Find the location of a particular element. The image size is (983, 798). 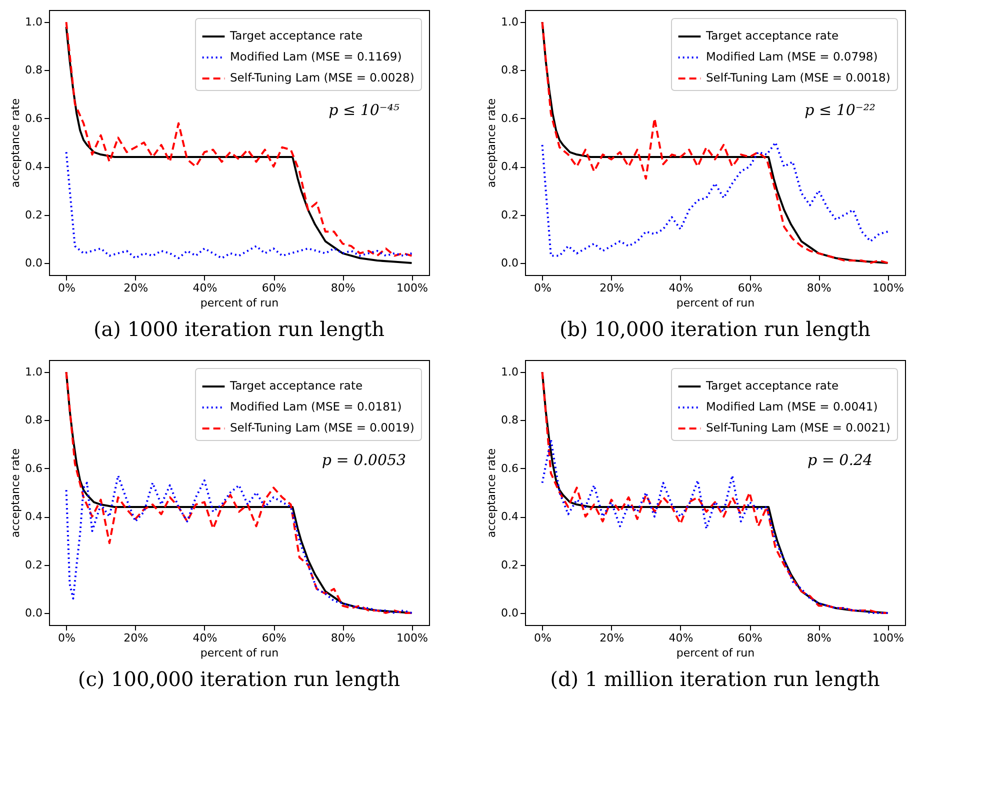

legend-label: Modified Lam (MSE = 0.0041) is located at coordinates (792, 407).